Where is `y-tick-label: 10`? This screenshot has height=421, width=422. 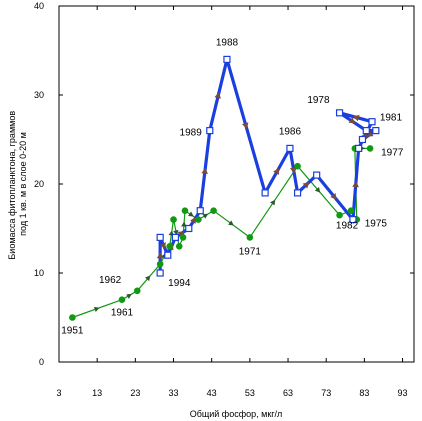 y-tick-label: 10 is located at coordinates (39, 273).